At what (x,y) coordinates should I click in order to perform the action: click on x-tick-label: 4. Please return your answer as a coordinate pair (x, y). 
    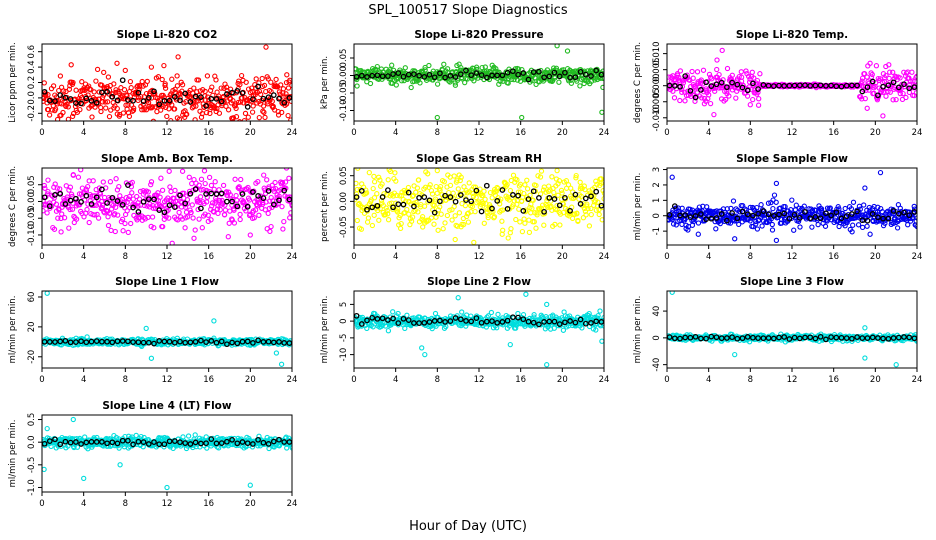
    Looking at the image, I should click on (395, 380).